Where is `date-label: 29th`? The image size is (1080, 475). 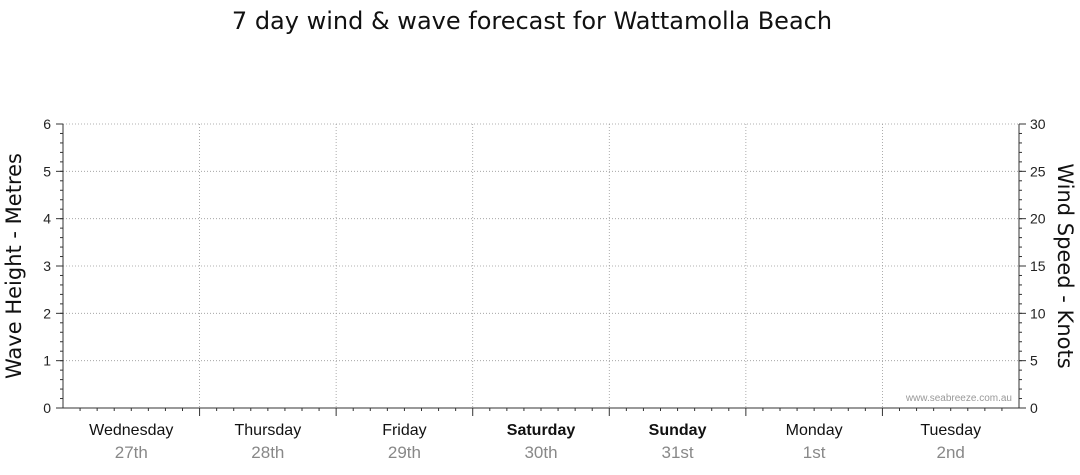
date-label: 29th is located at coordinates (404, 452).